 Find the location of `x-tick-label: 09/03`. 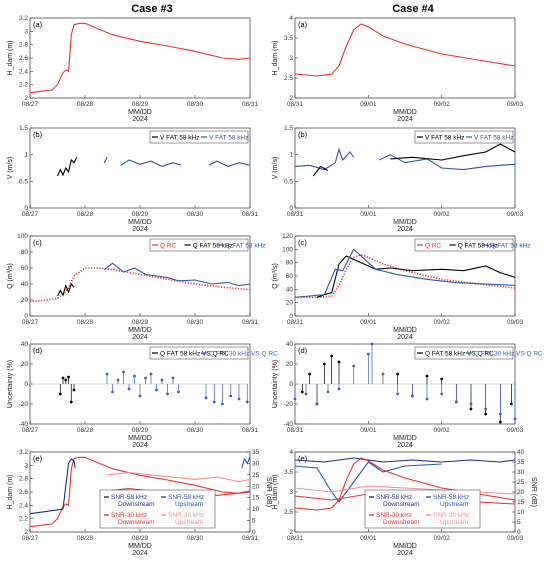

x-tick-label: 09/03 is located at coordinates (515, 538).